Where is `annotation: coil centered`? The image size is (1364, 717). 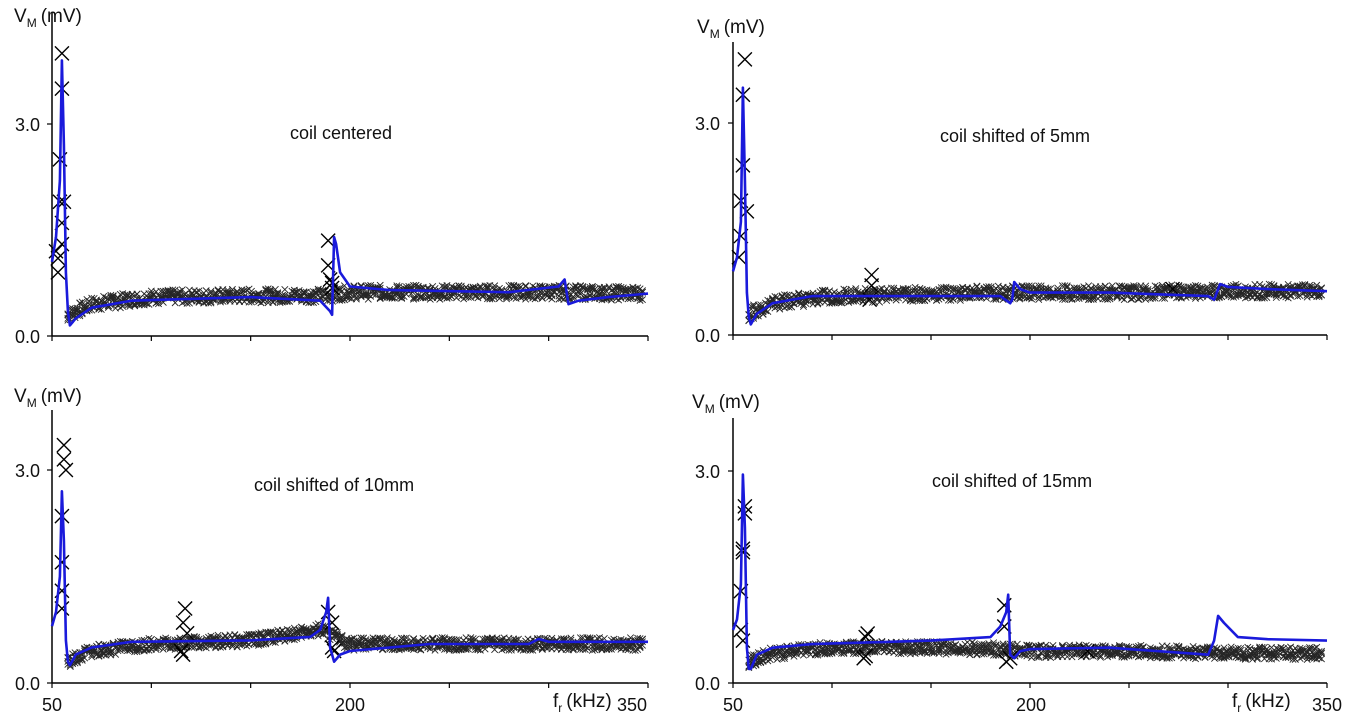 annotation: coil centered is located at coordinates (341, 133).